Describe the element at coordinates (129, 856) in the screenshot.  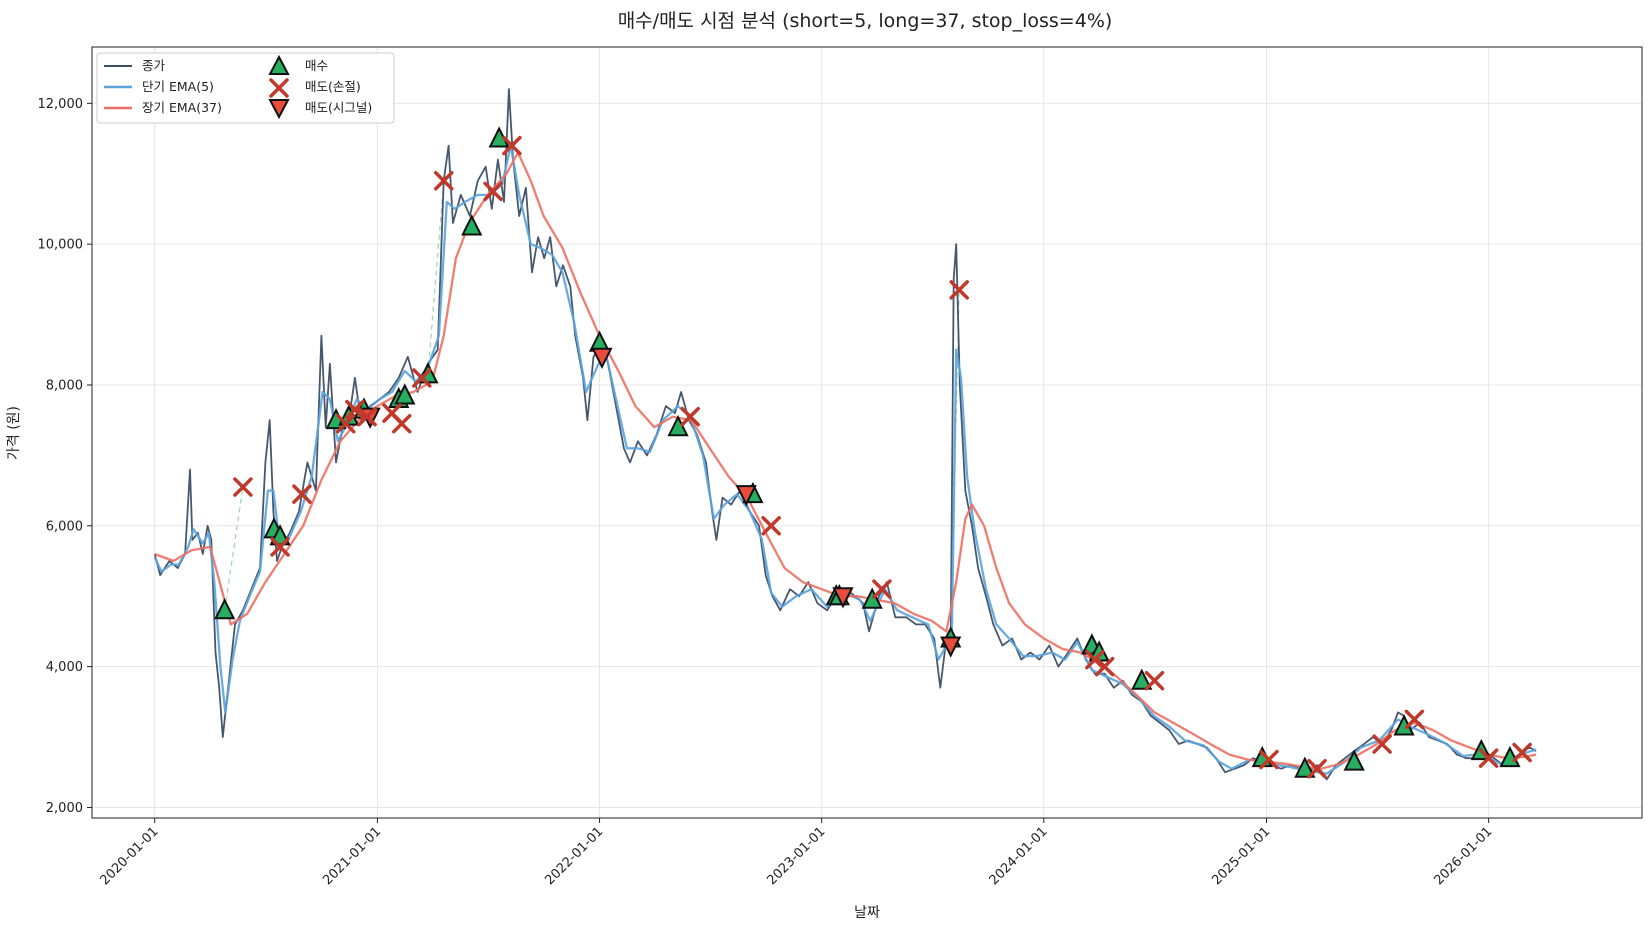
I see `x-tick-label: 2020-01-01` at that location.